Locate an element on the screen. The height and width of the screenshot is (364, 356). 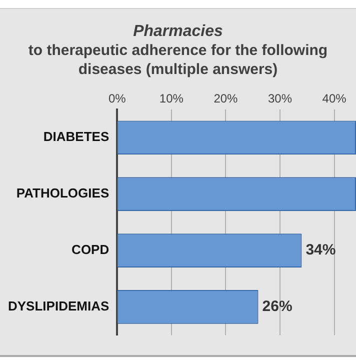
y-tick-label: DIABETES is located at coordinates (76, 136).